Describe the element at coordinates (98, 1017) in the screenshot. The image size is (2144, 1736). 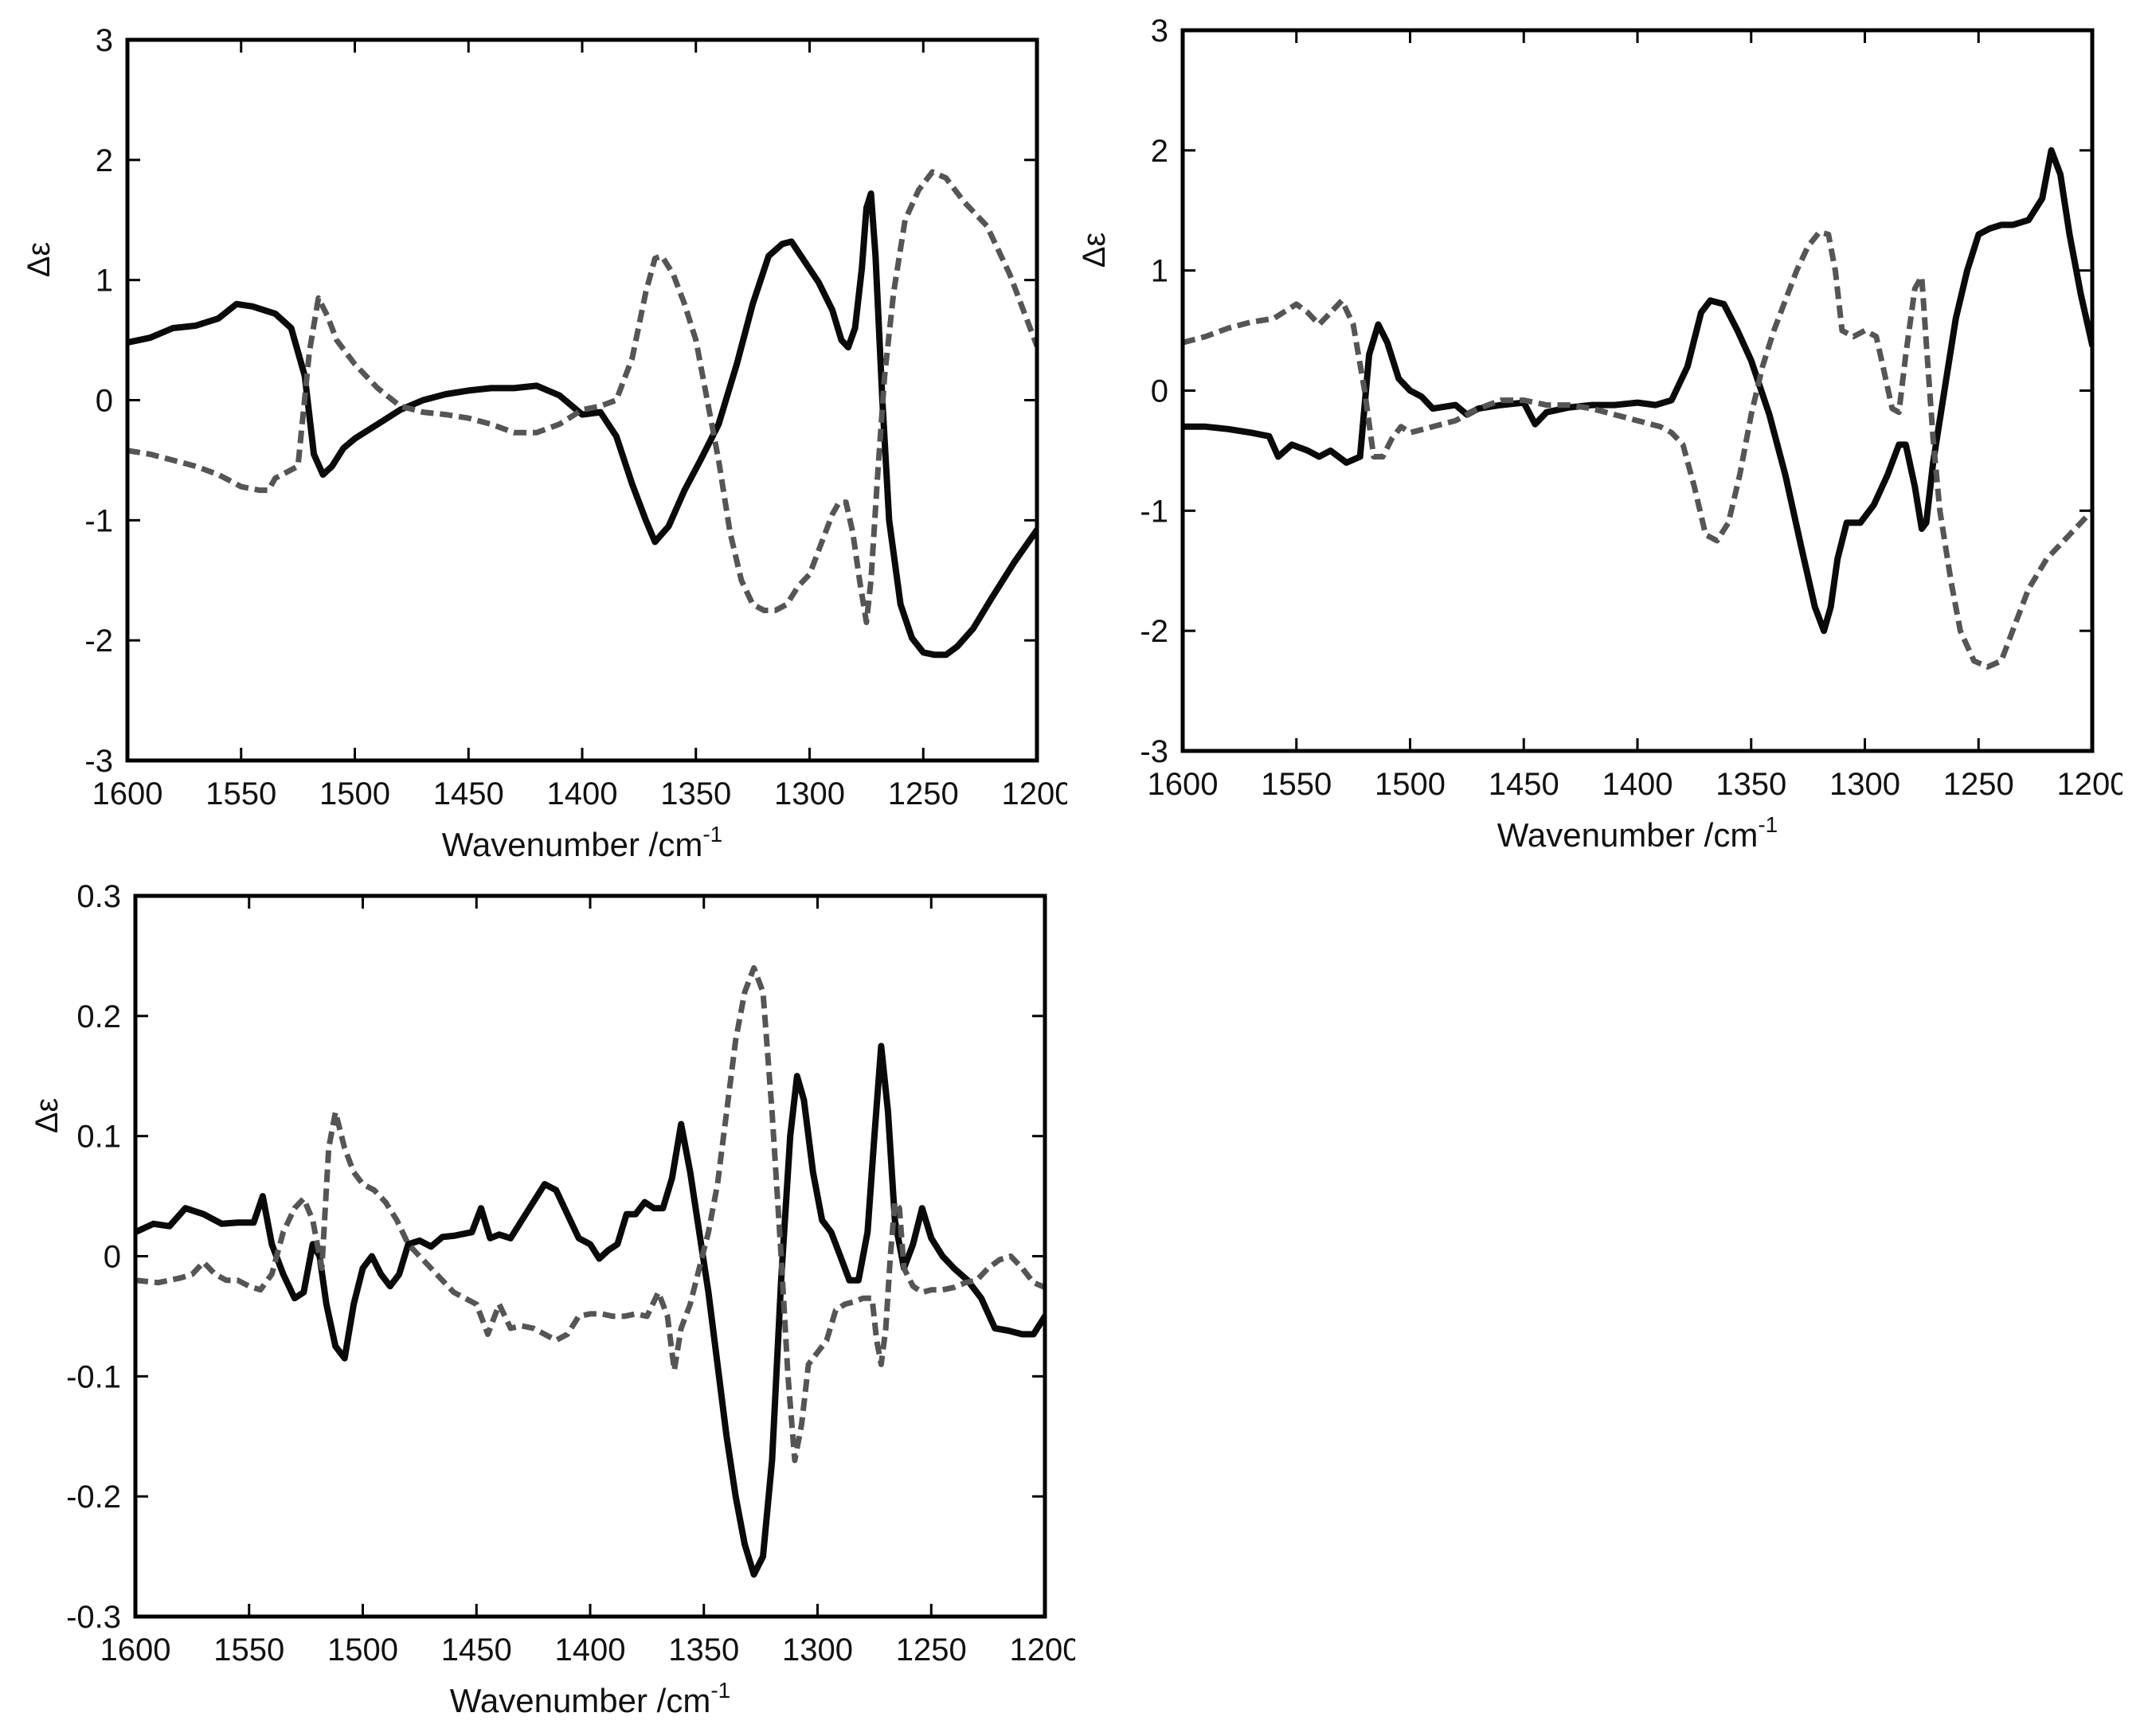
I see `y-tick-label: 0.2` at that location.